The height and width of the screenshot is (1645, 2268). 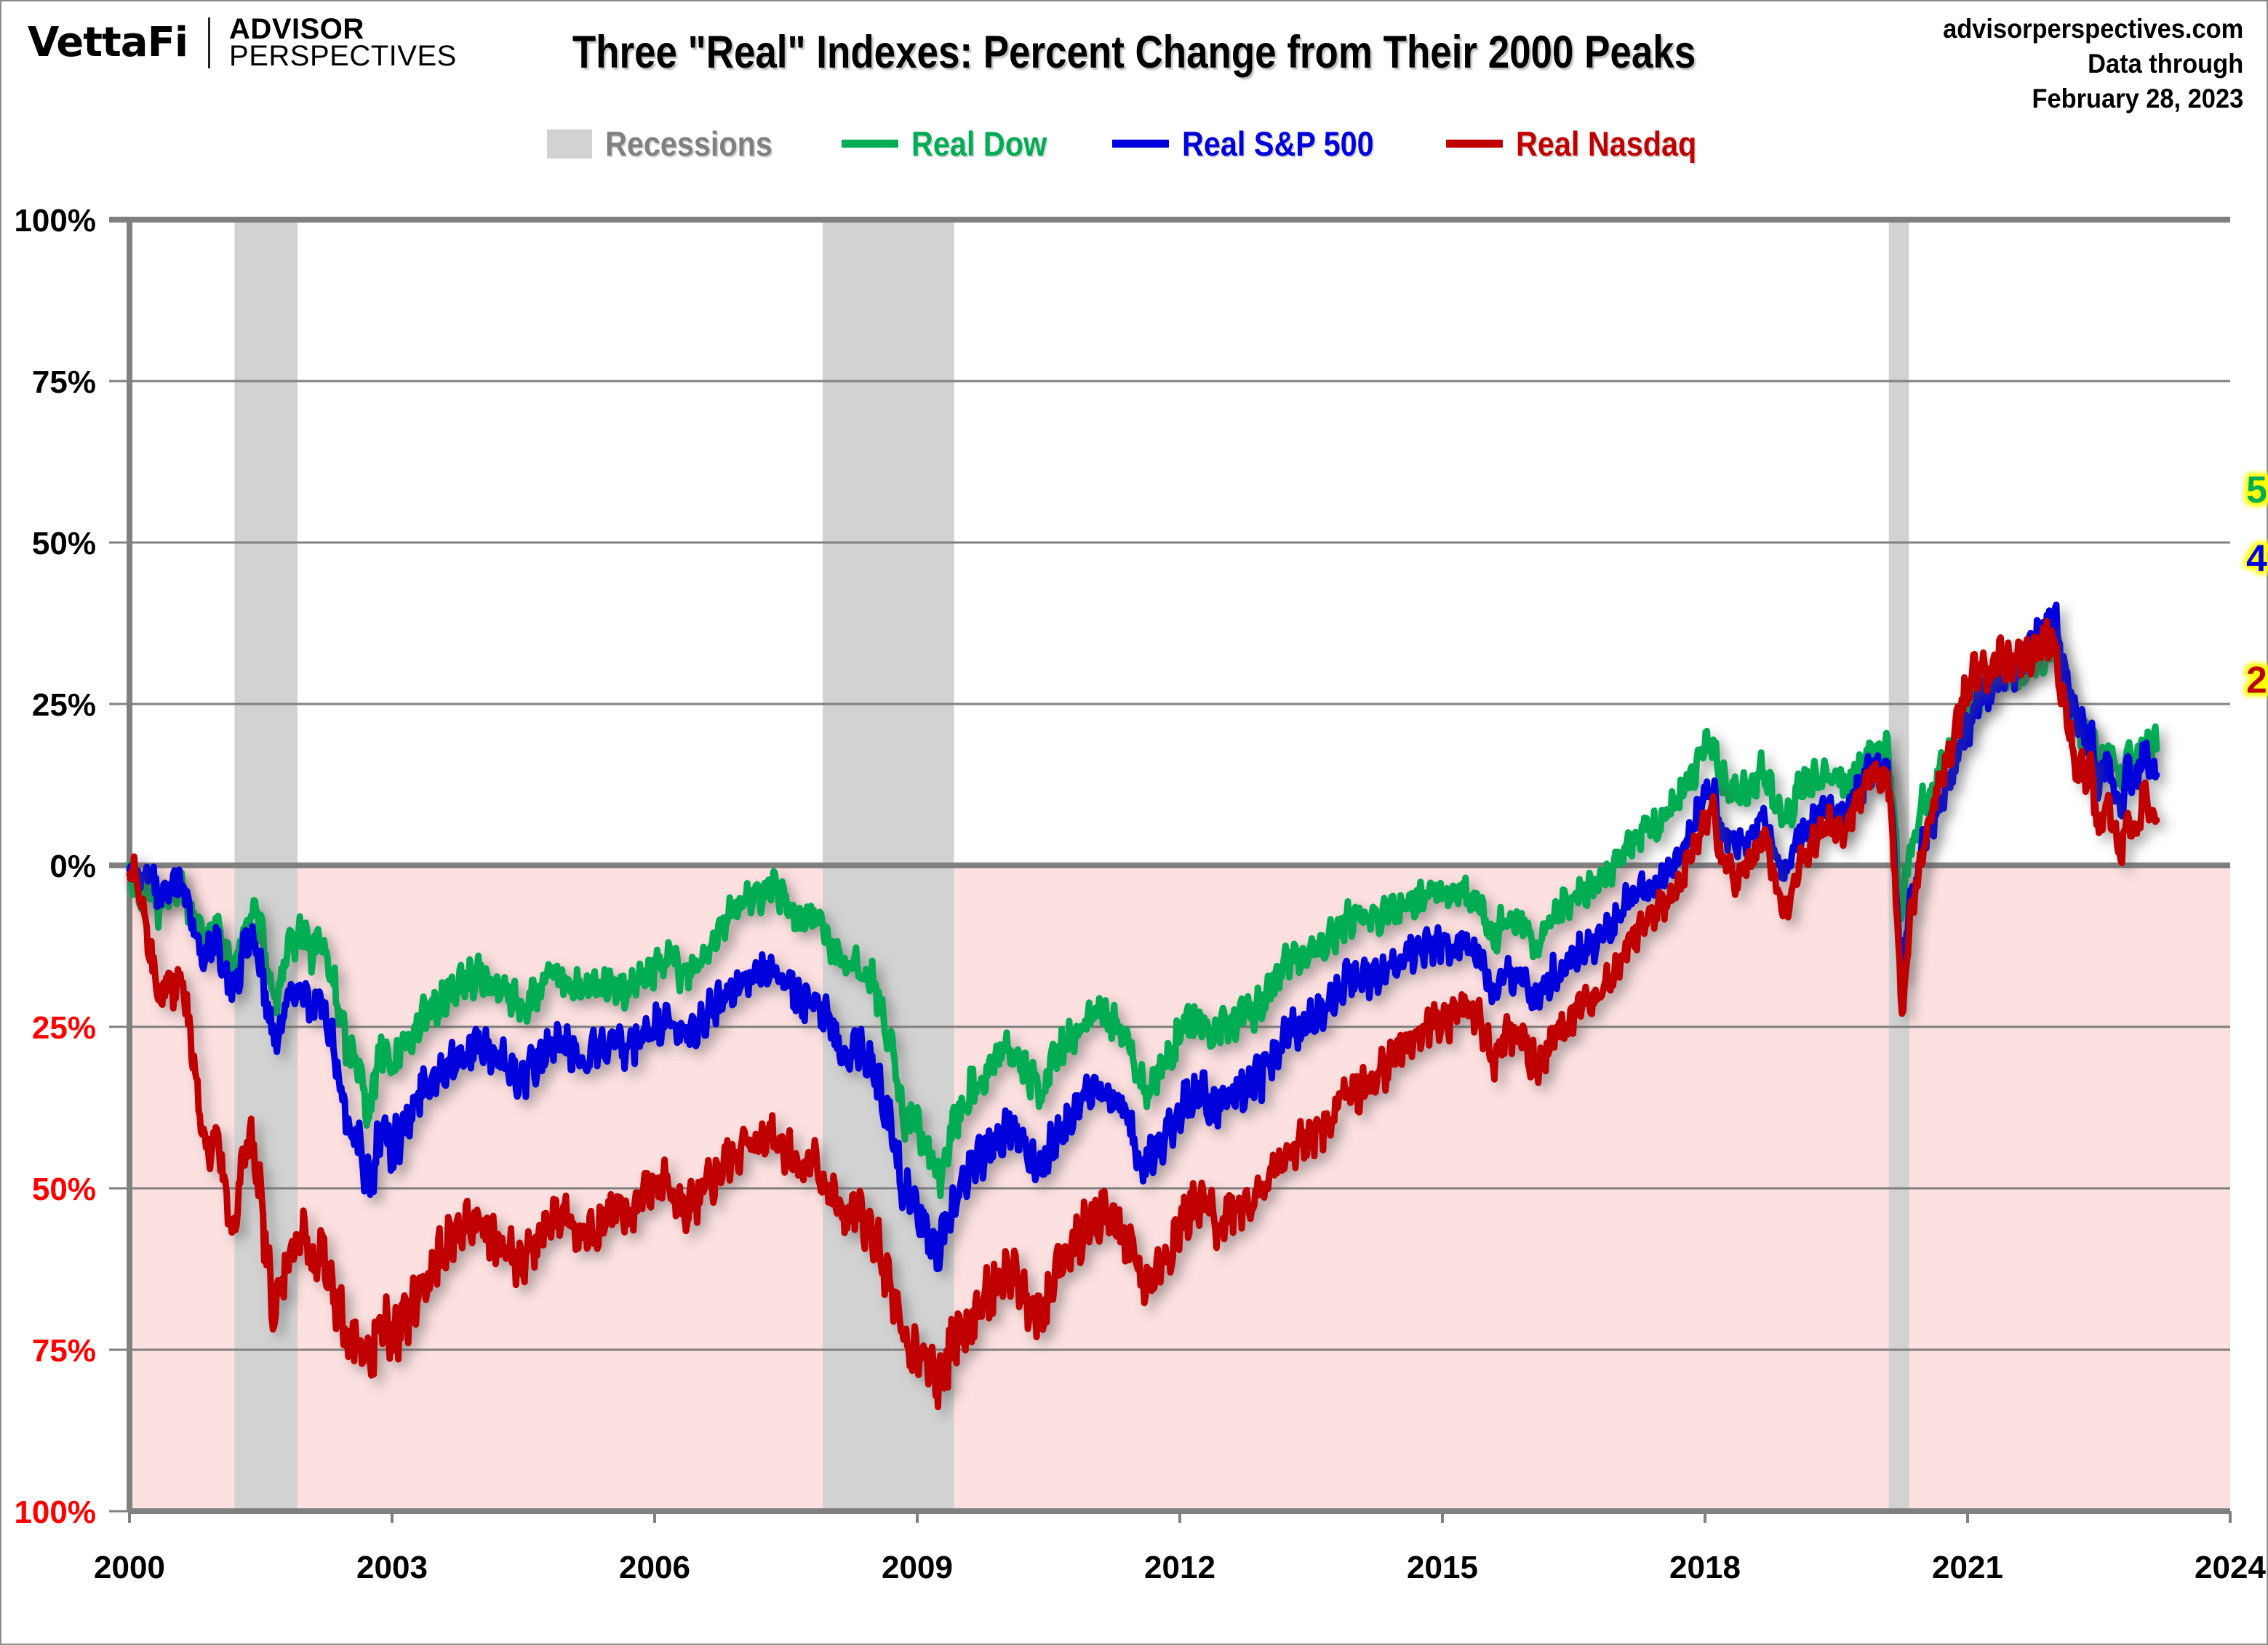 I want to click on legend-item-real-s-p-500: Real S&P 500, so click(x=1255, y=144).